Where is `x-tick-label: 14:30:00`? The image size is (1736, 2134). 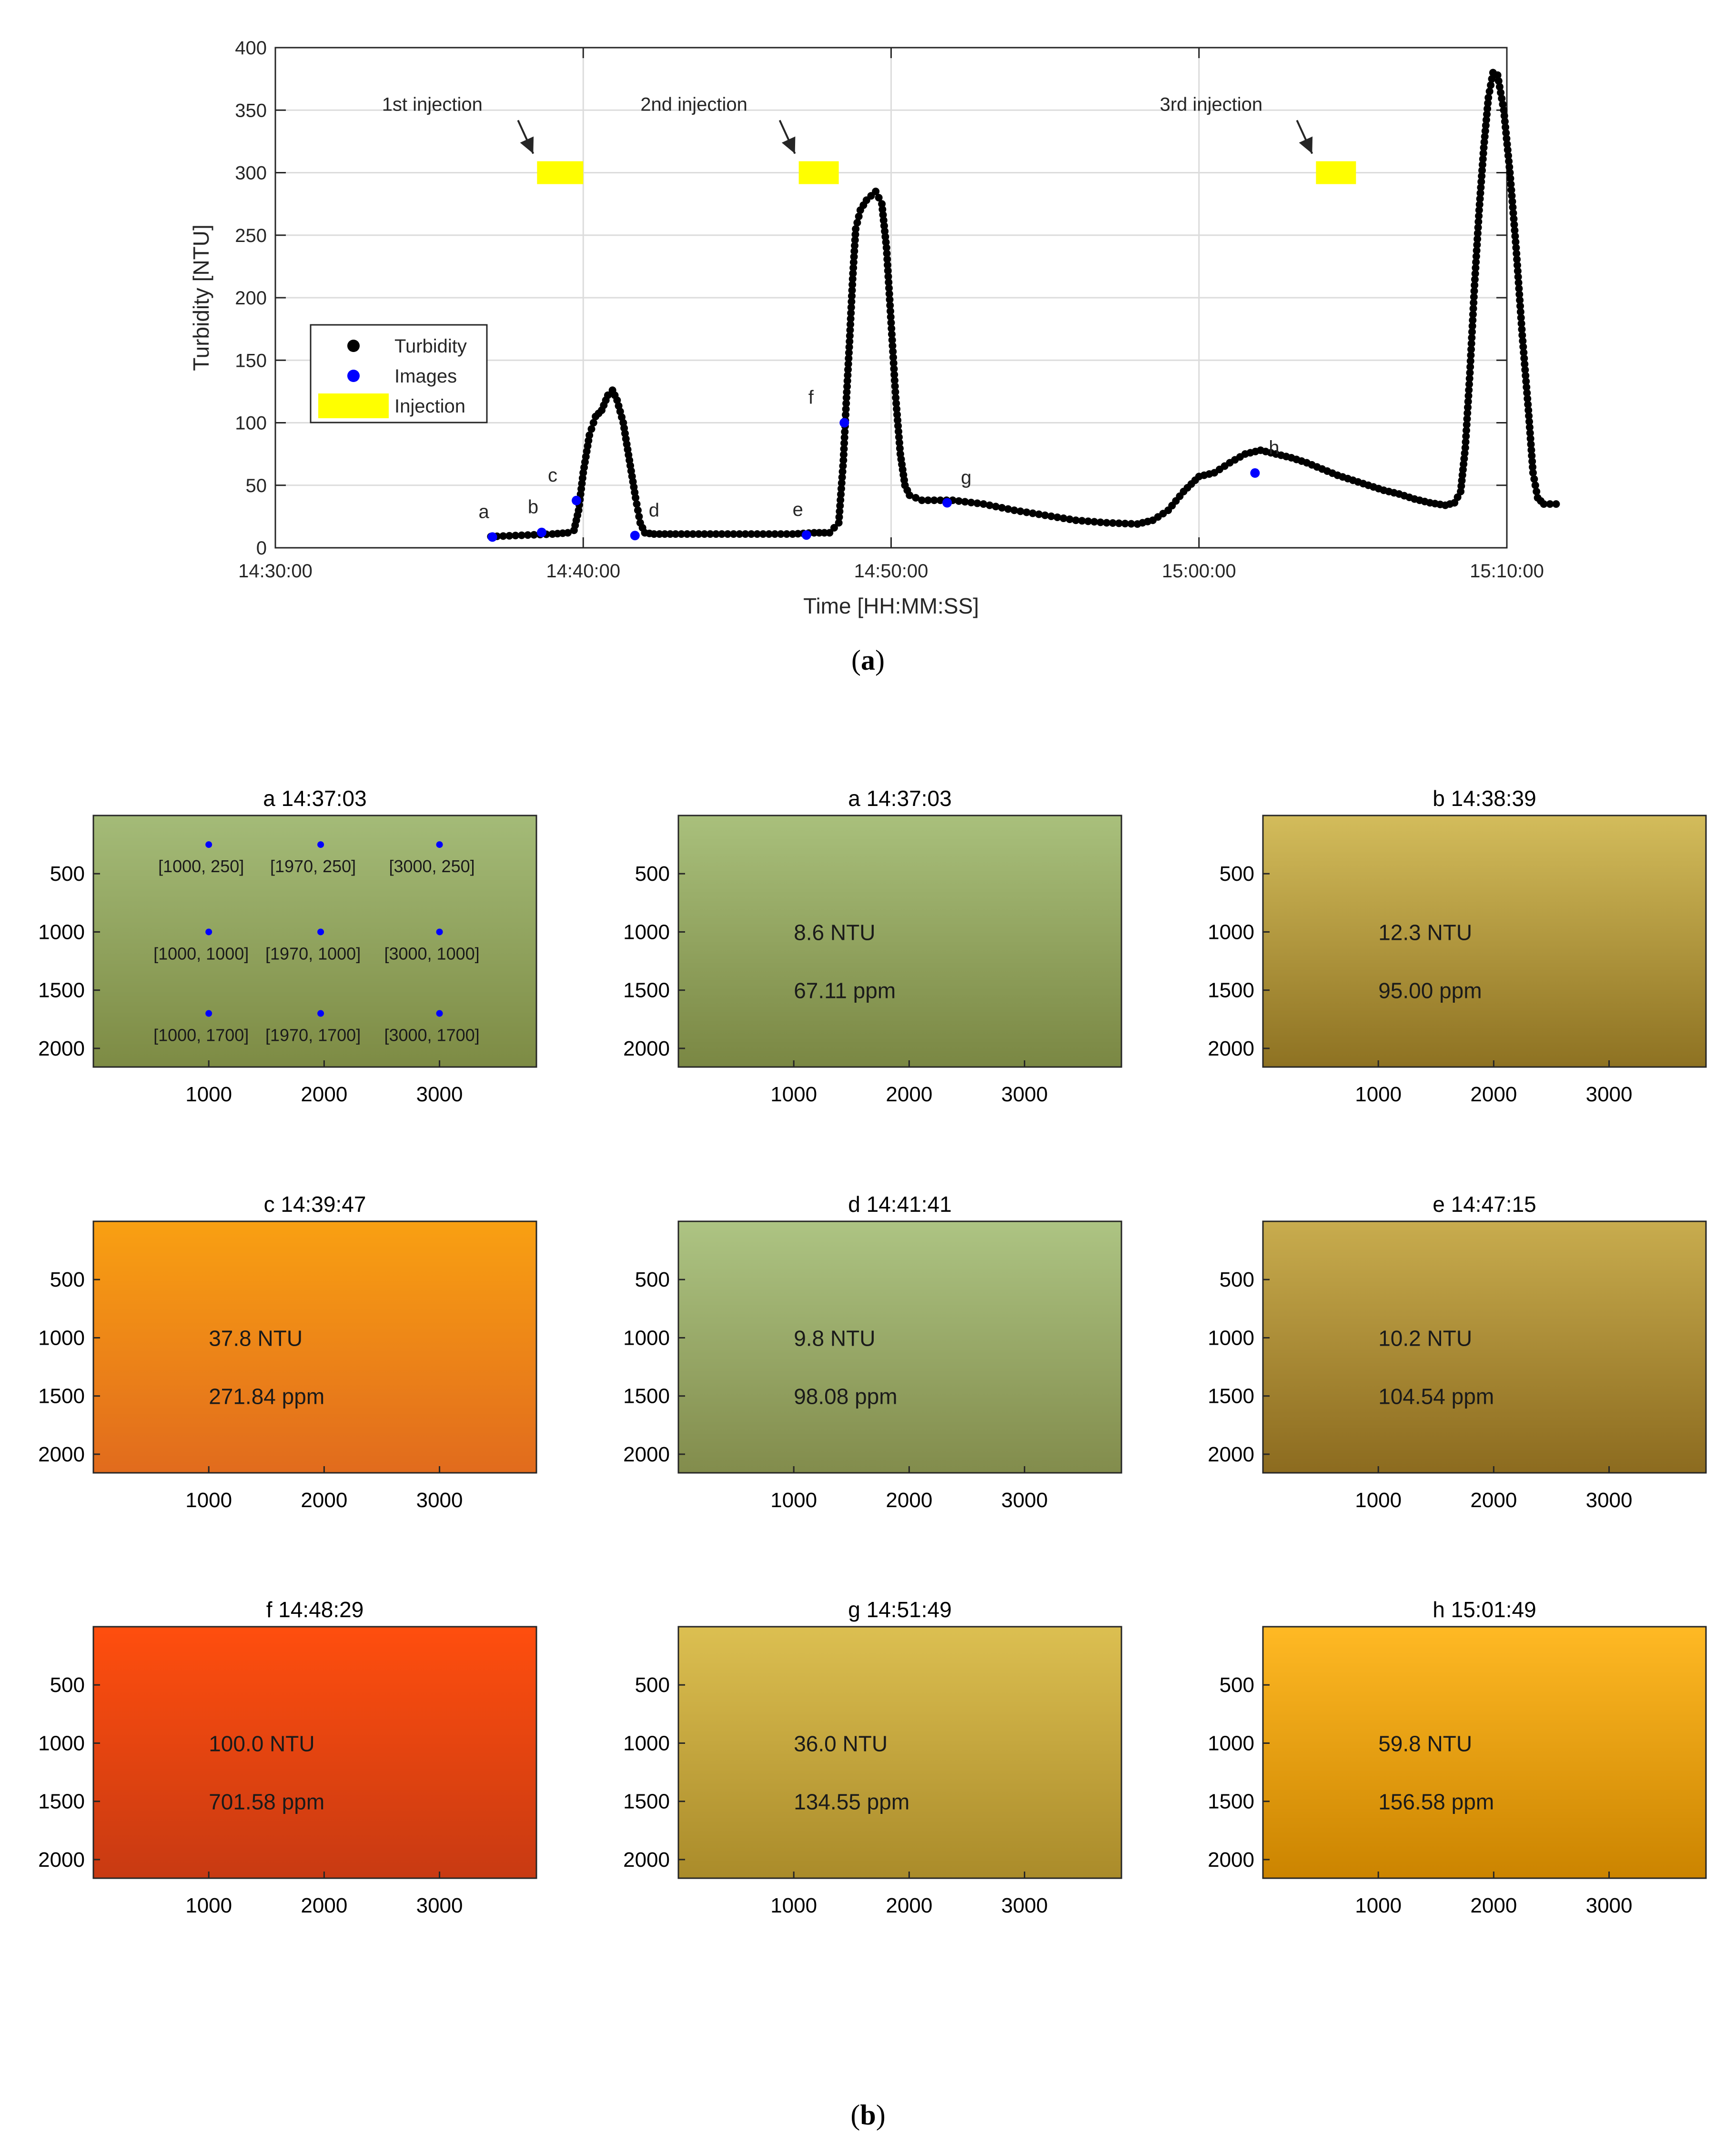 x-tick-label: 14:30:00 is located at coordinates (275, 571).